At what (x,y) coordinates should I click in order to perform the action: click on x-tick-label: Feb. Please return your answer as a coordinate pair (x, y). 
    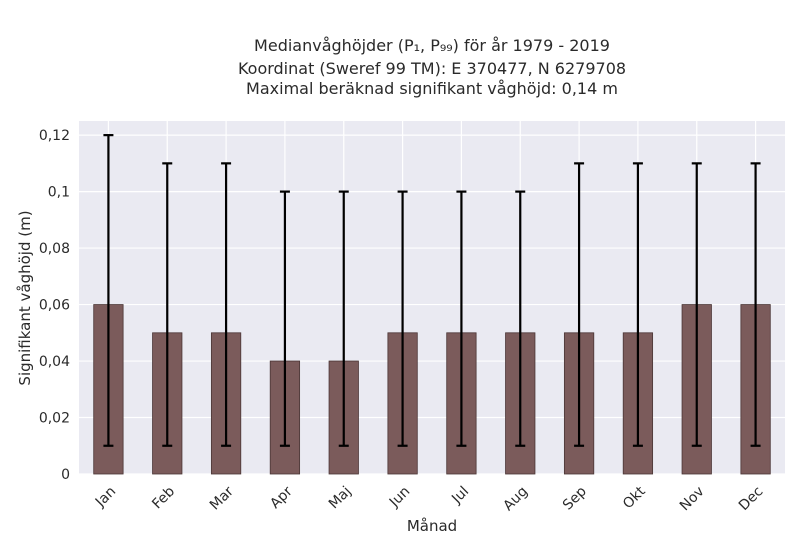
    Looking at the image, I should click on (163, 497).